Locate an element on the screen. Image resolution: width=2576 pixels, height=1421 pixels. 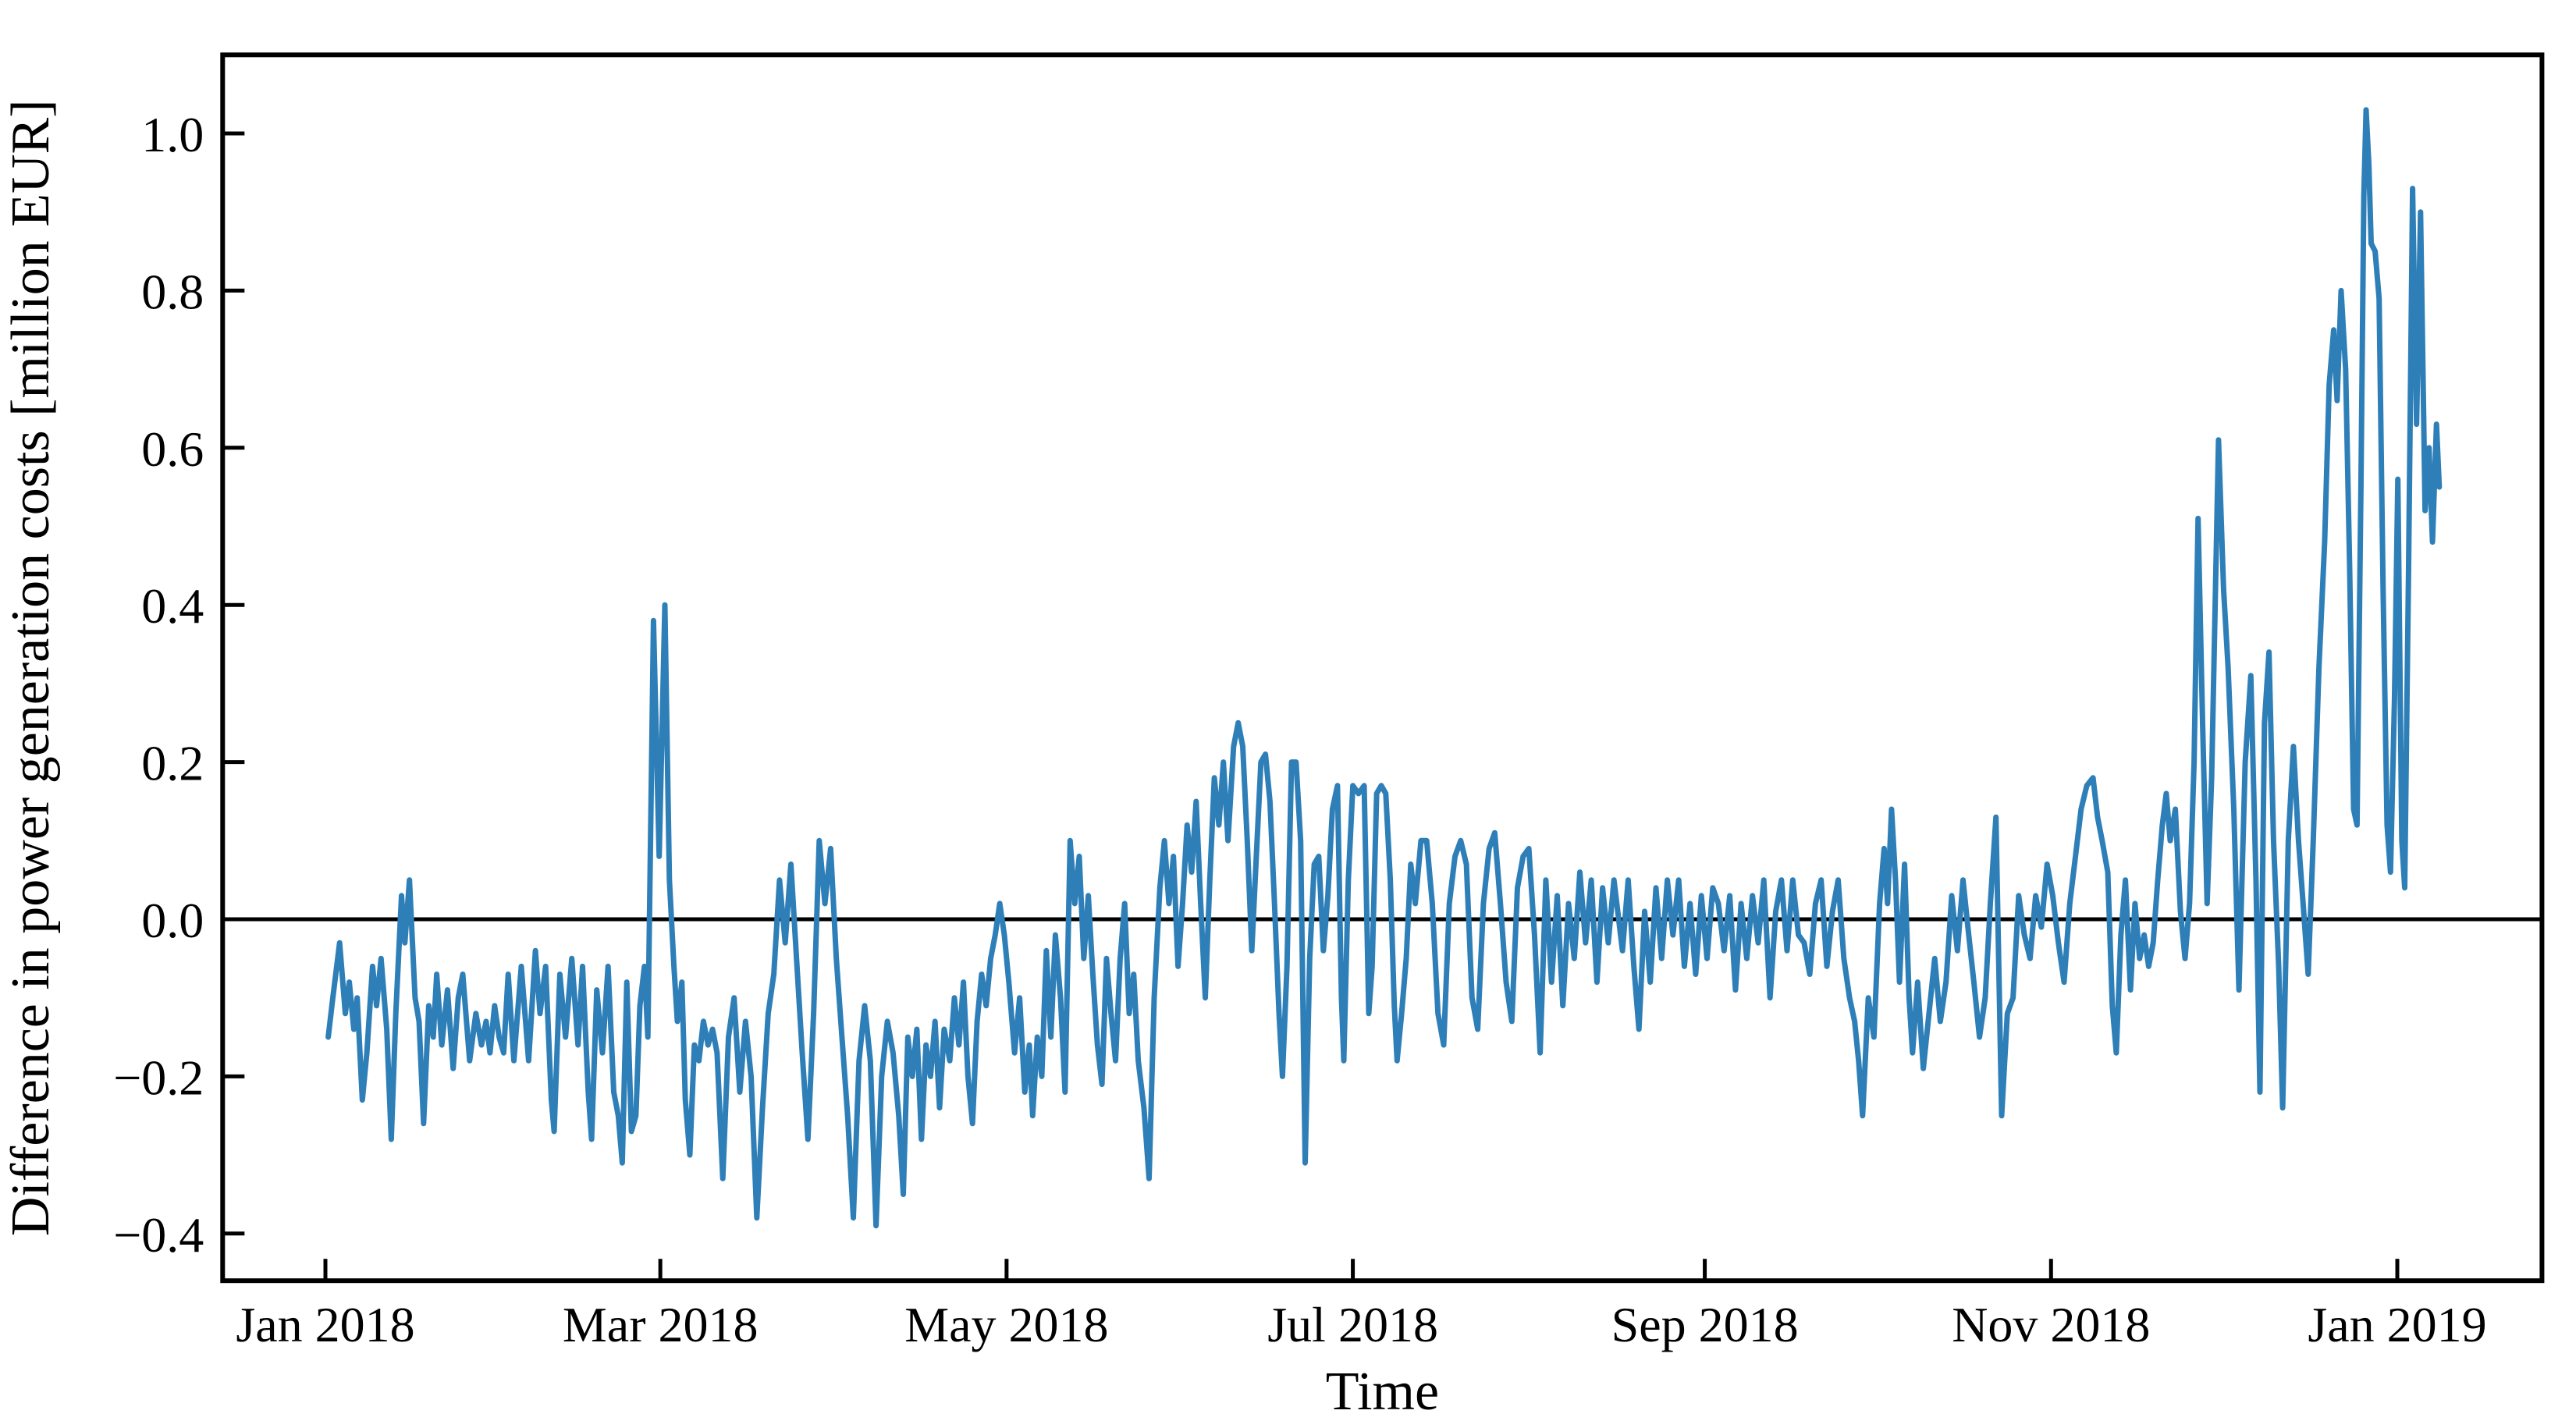
y-tick-label: 0.8 is located at coordinates (172, 291).